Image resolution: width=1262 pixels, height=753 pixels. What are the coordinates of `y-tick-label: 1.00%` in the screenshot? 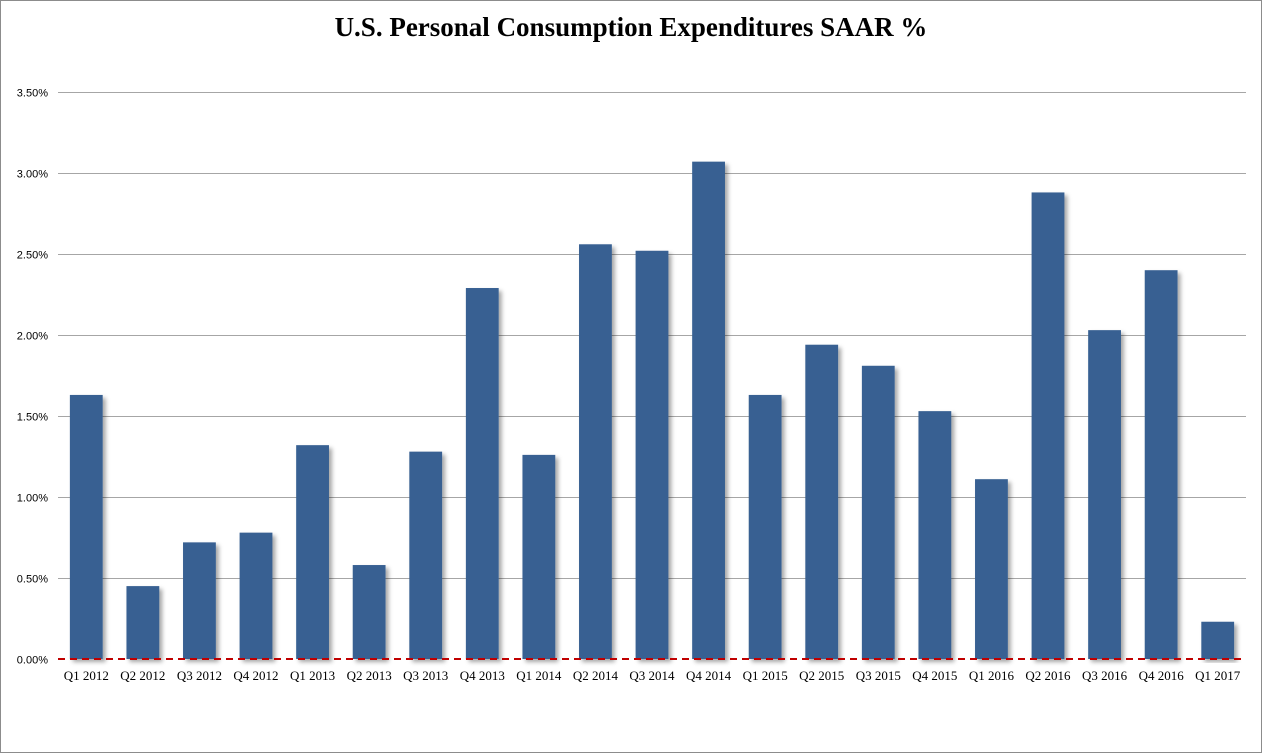 It's located at (32, 499).